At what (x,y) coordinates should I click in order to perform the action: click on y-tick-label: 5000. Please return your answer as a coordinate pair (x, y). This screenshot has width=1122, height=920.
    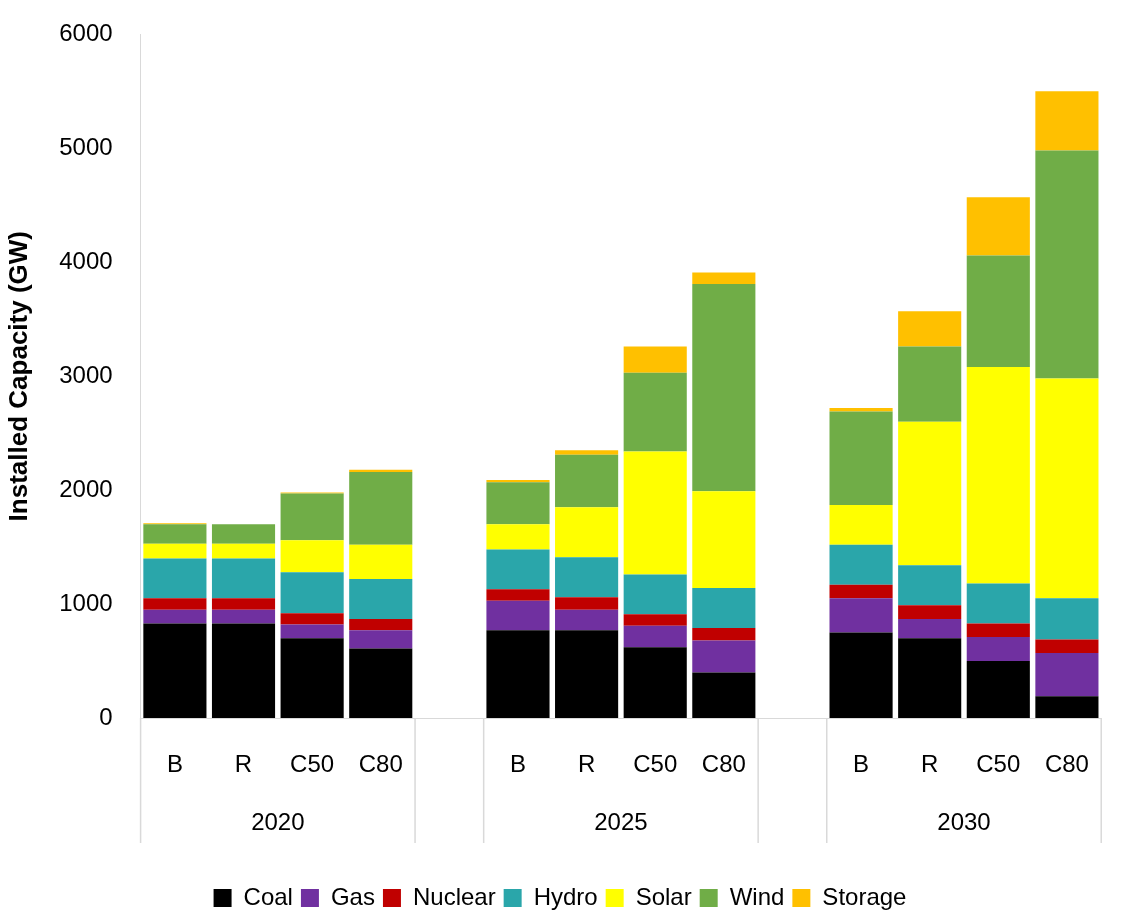
    Looking at the image, I should click on (86, 146).